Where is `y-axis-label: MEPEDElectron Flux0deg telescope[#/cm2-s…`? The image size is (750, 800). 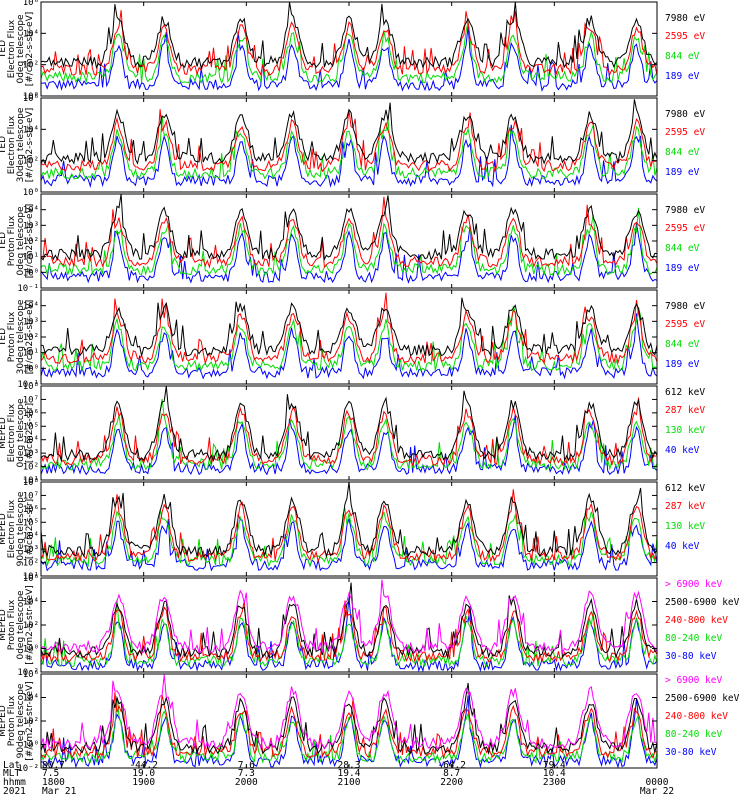
y-axis-label: MEPEDElectron Flux0deg telescope[#/cm2-s… is located at coordinates (17, 433).